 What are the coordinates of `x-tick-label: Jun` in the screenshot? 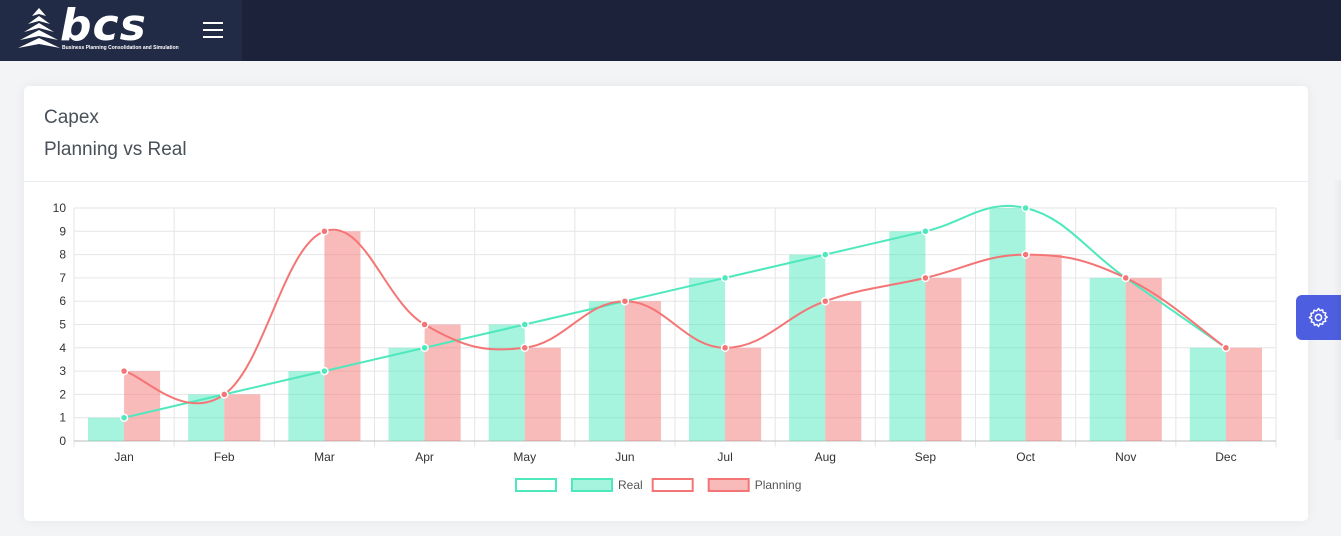 It's located at (624, 457).